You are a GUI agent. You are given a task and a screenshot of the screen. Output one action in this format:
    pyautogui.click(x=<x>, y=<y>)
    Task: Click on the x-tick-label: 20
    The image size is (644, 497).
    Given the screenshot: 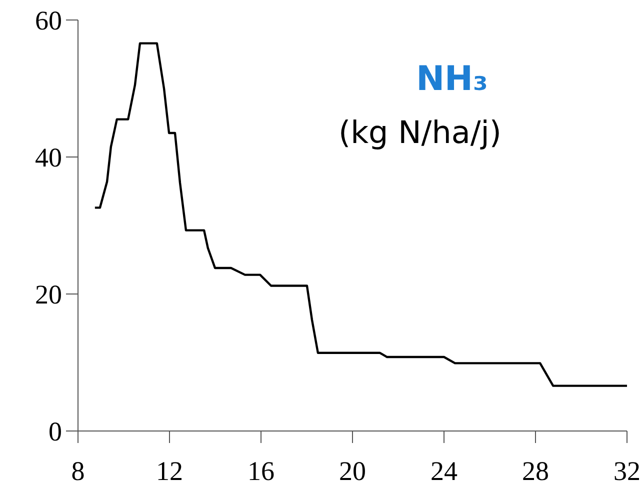 What is the action you would take?
    pyautogui.click(x=352, y=471)
    